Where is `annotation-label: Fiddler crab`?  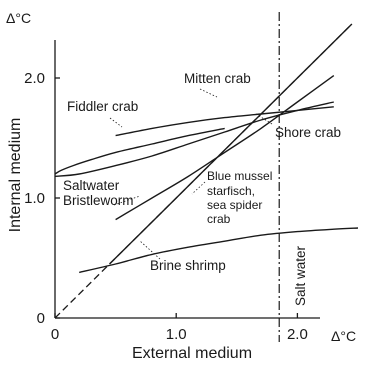
annotation-label: Fiddler crab is located at coordinates (102, 106).